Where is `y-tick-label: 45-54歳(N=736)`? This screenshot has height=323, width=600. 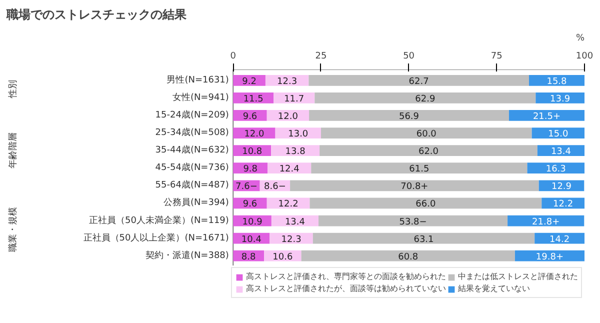 y-tick-label: 45-54歳(N=736) is located at coordinates (192, 168).